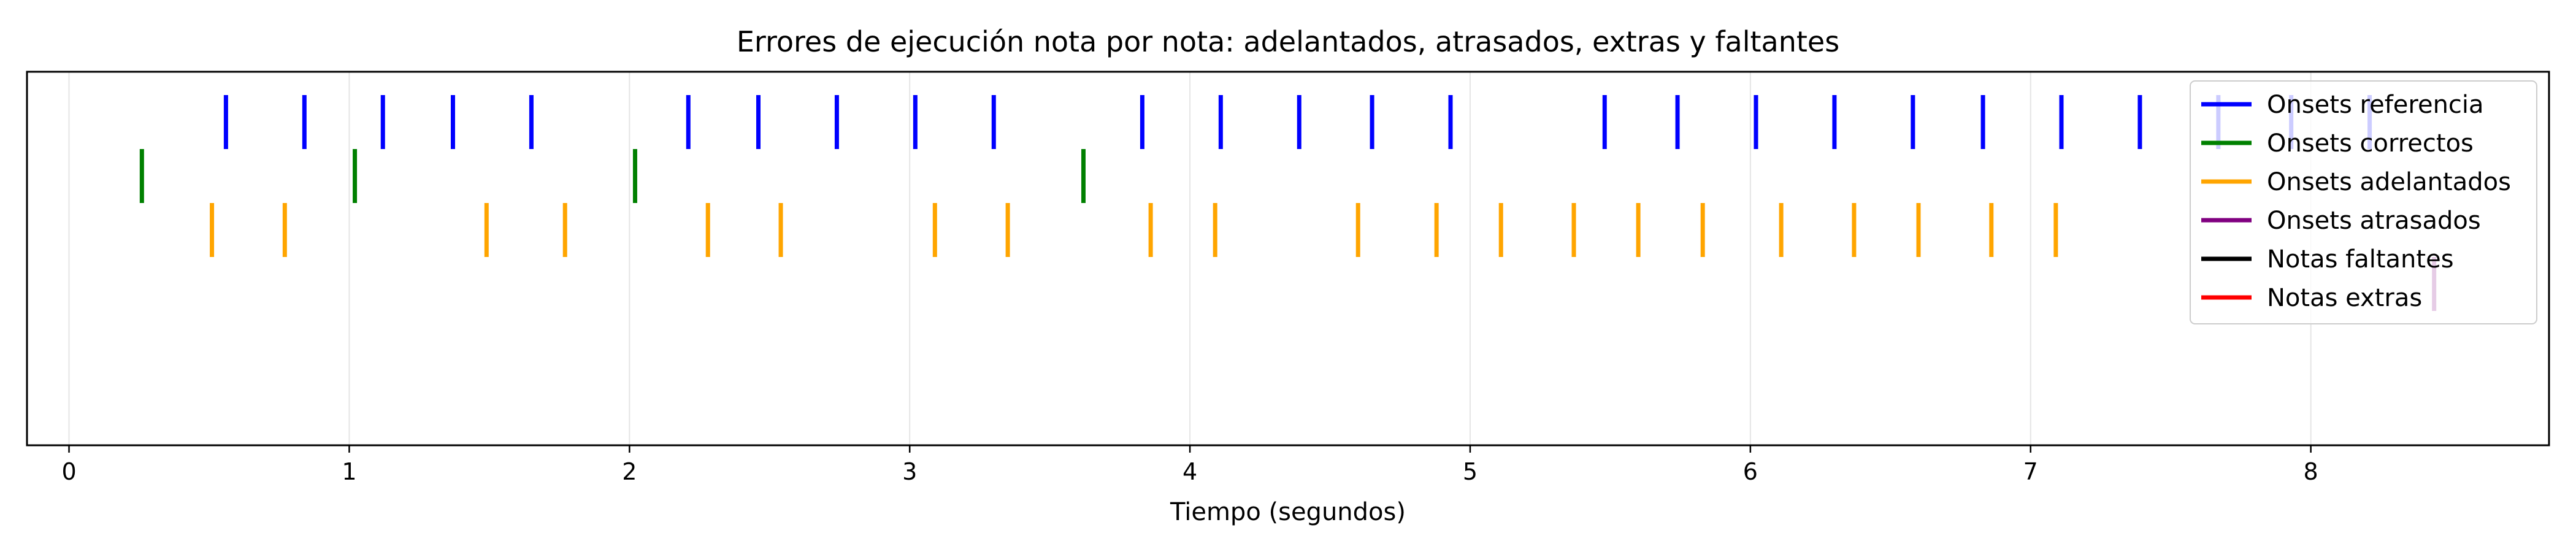 Image resolution: width=2576 pixels, height=552 pixels. What do you see at coordinates (1750, 471) in the screenshot?
I see `x-tick-label-6: 6` at bounding box center [1750, 471].